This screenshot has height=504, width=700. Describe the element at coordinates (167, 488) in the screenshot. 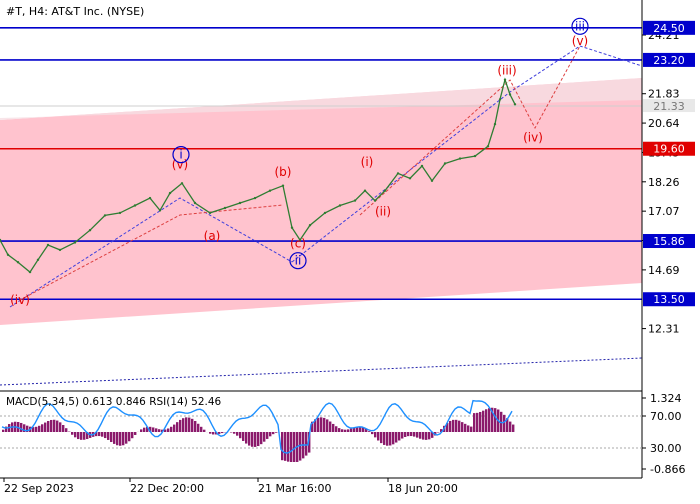

I see `time-tick-1: 22 Dec 20:00` at that location.